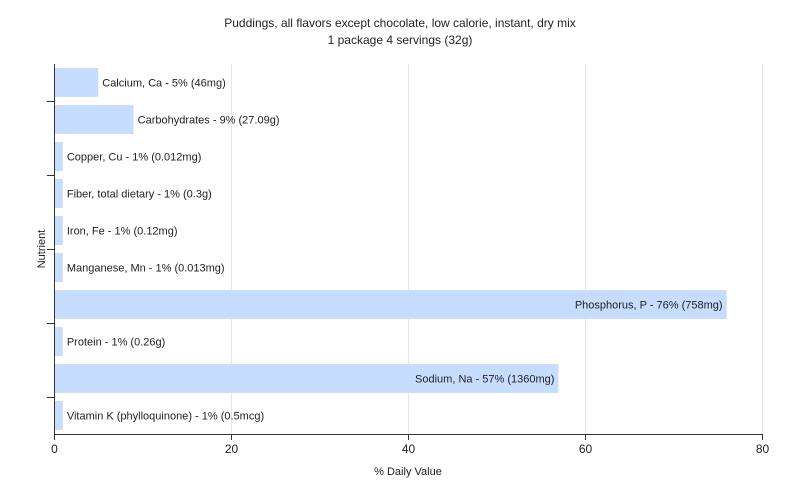 The image size is (800, 500). Describe the element at coordinates (232, 449) in the screenshot. I see `x-tick-label: 20` at that location.